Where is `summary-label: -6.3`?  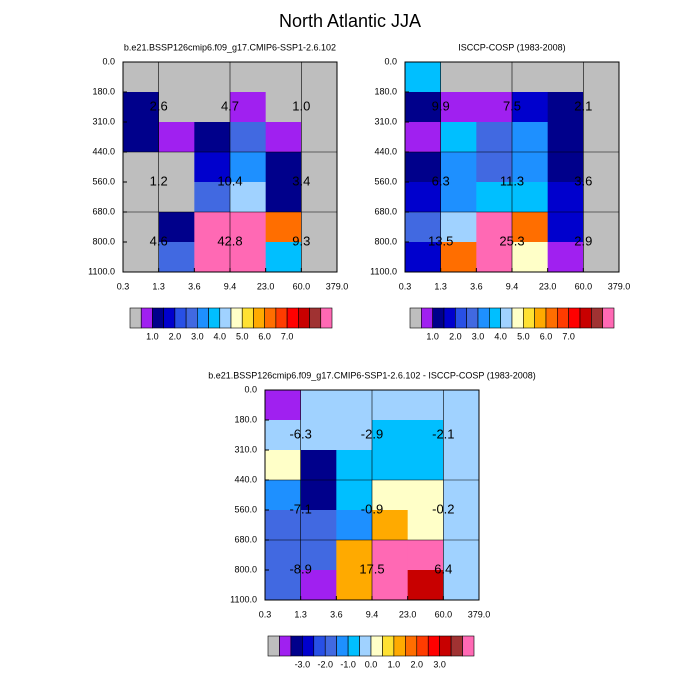
summary-label: -6.3 is located at coordinates (300, 433).